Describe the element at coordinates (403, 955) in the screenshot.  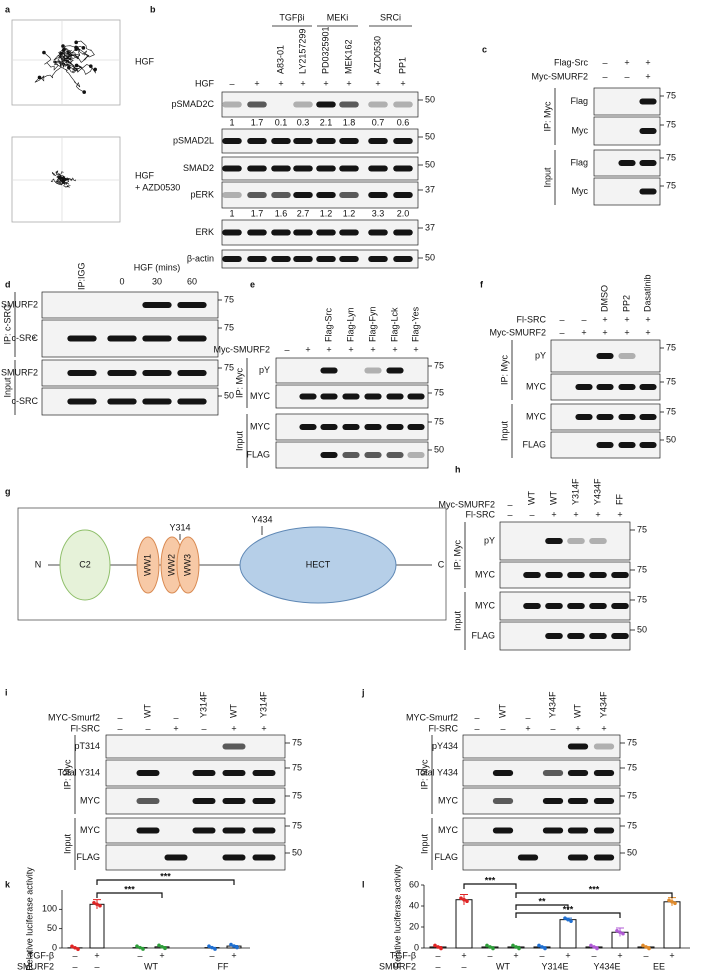
I see `condition-label: TGF-β` at that location.